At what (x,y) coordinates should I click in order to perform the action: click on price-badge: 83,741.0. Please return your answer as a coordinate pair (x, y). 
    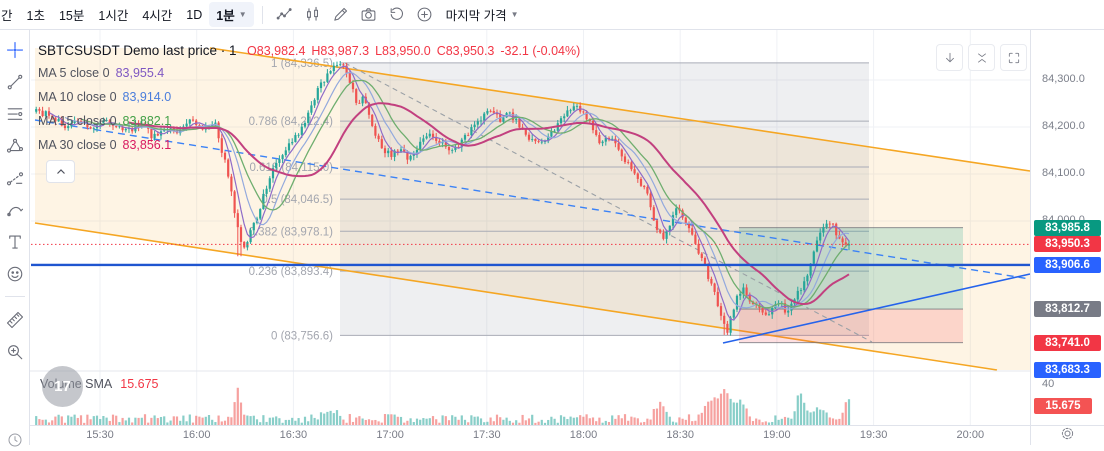
    Looking at the image, I should click on (1067, 342).